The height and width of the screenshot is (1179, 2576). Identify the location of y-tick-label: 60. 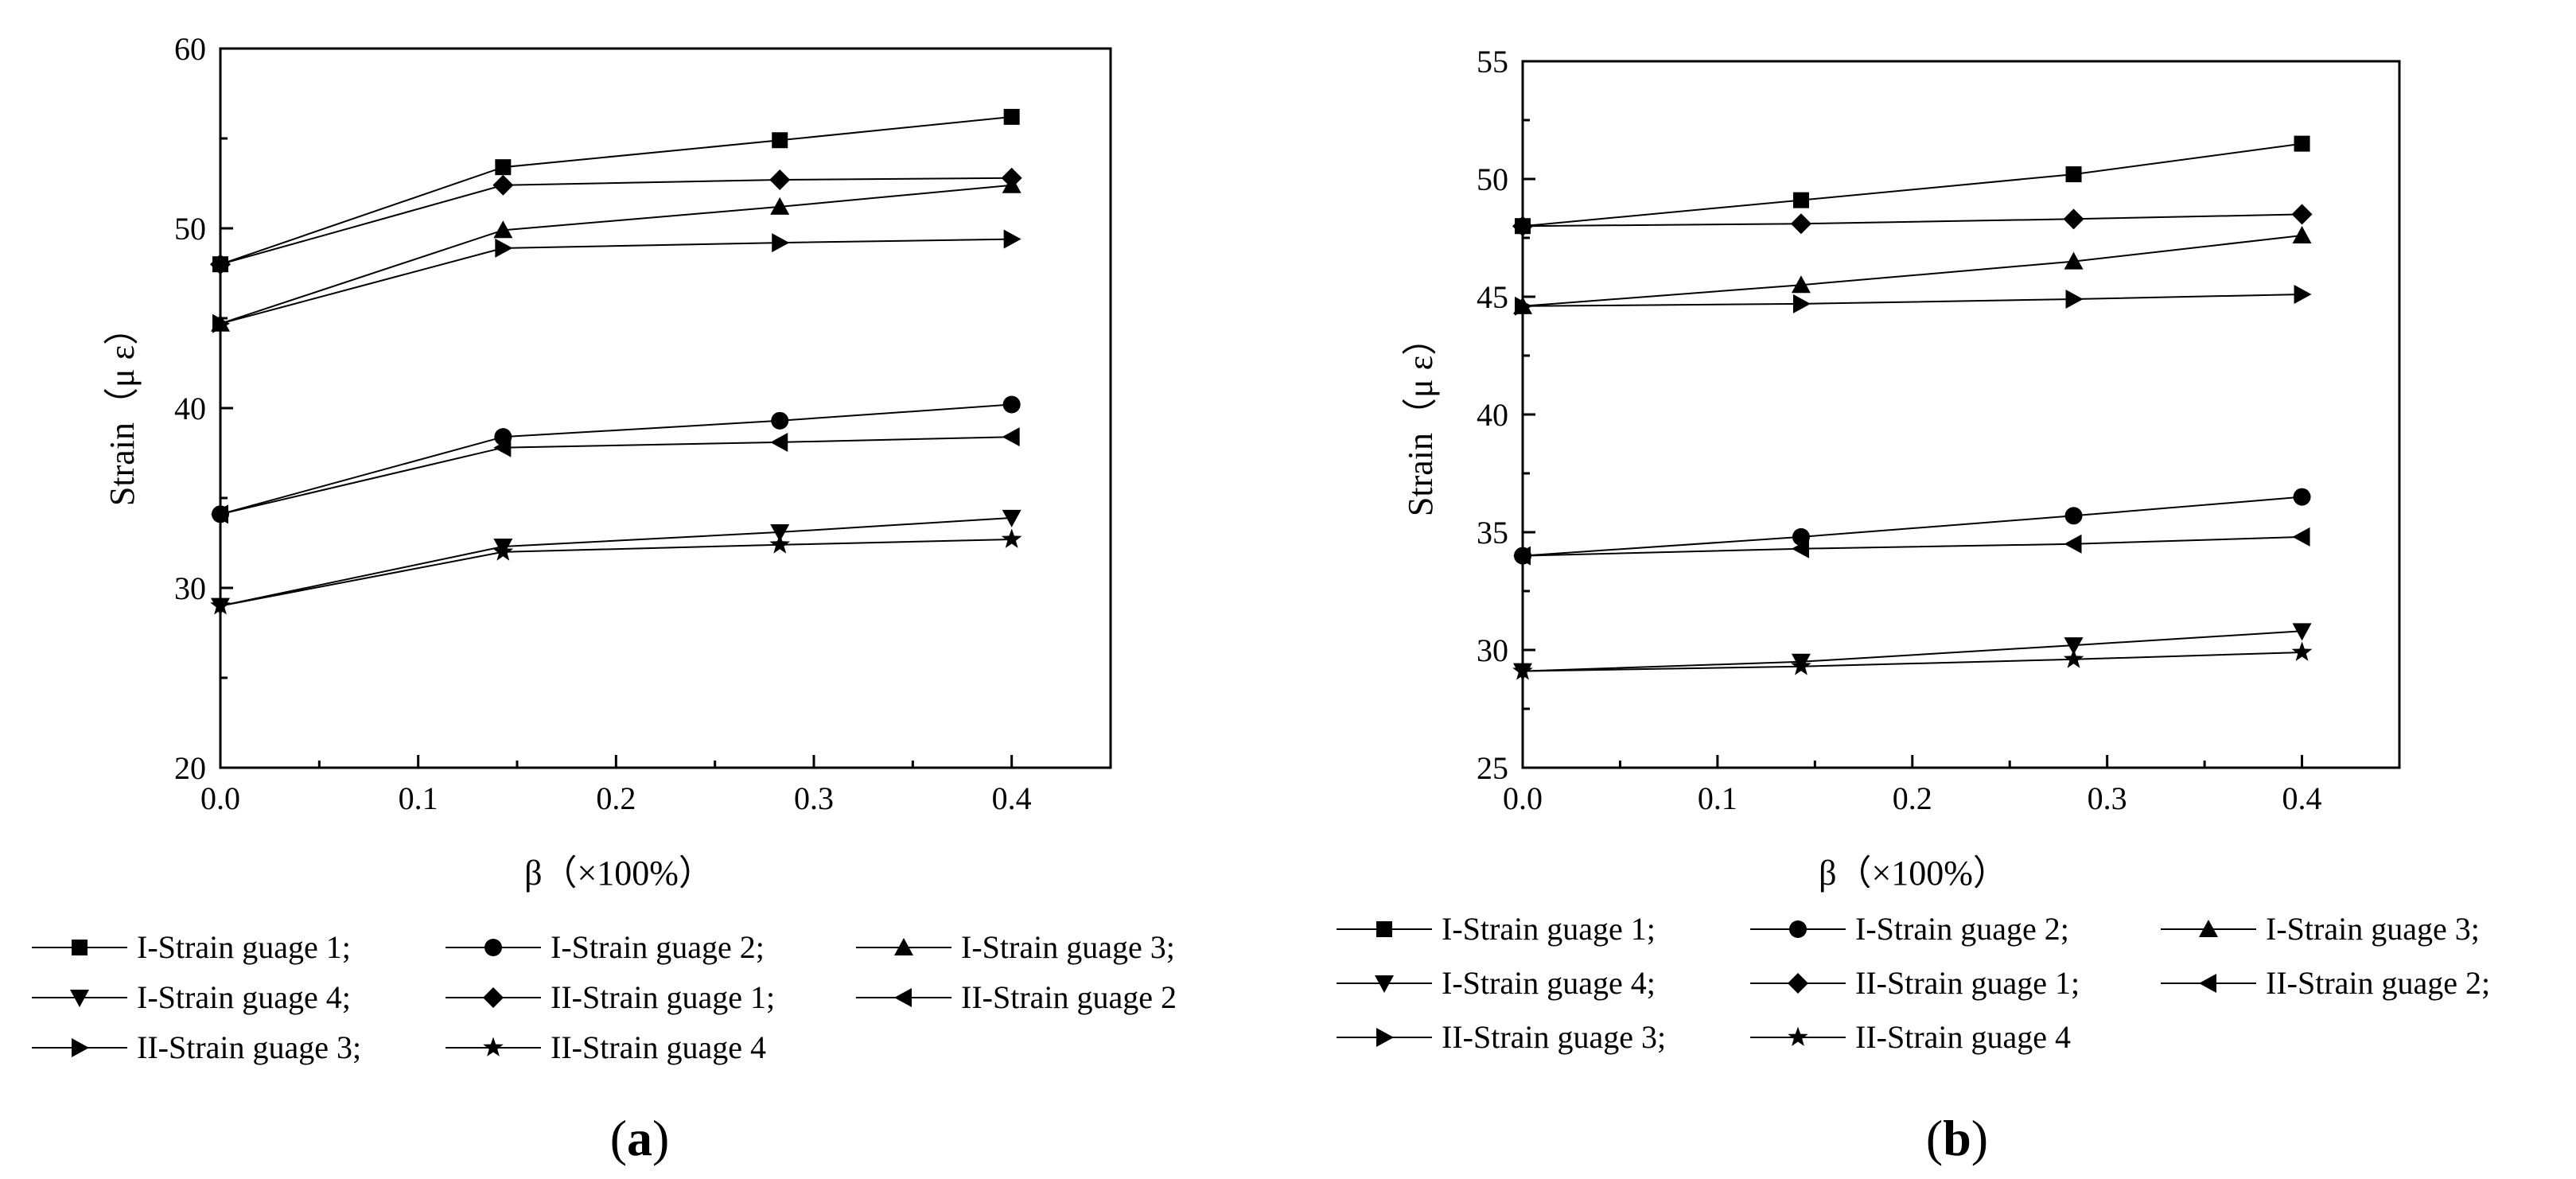
(190, 49).